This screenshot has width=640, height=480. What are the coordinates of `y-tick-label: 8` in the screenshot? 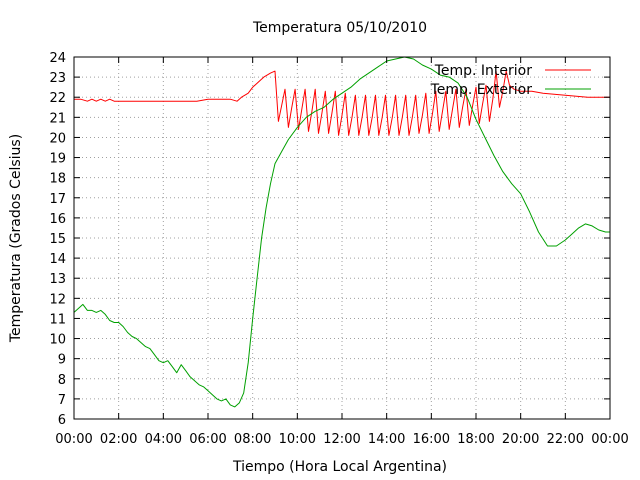 It's located at (62, 380).